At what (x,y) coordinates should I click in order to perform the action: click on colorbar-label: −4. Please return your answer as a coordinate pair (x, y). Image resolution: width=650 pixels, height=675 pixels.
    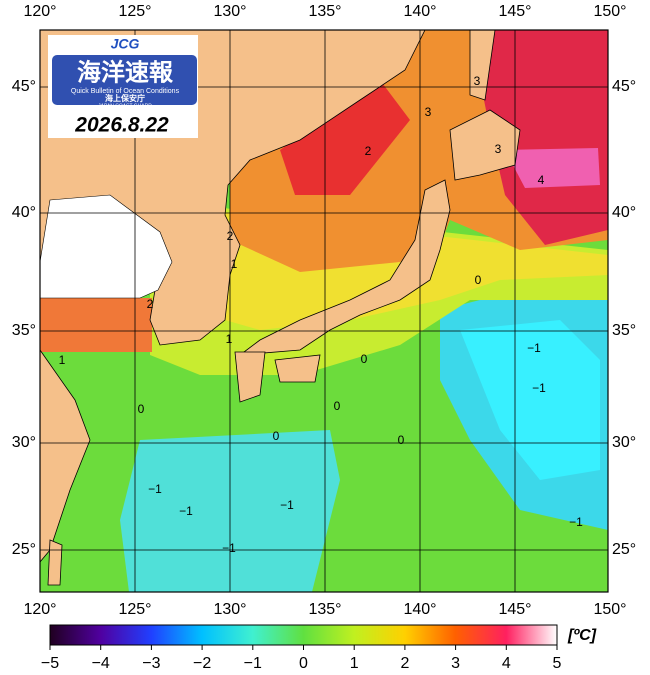
    Looking at the image, I should click on (101, 663).